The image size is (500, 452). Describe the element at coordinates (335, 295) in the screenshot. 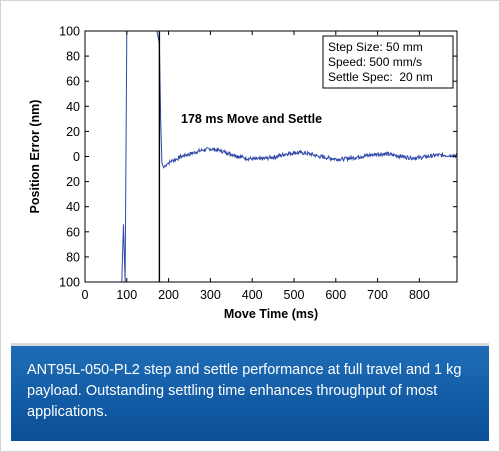

I see `x-tick-label: 600` at that location.